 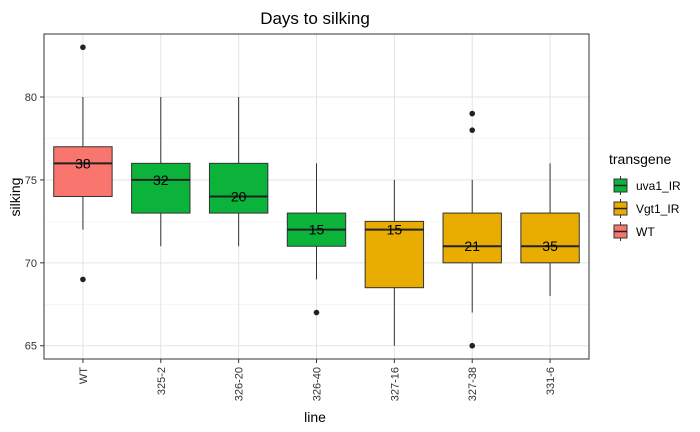 What do you see at coordinates (31, 181) in the screenshot?
I see `y-tick-label: 75` at bounding box center [31, 181].